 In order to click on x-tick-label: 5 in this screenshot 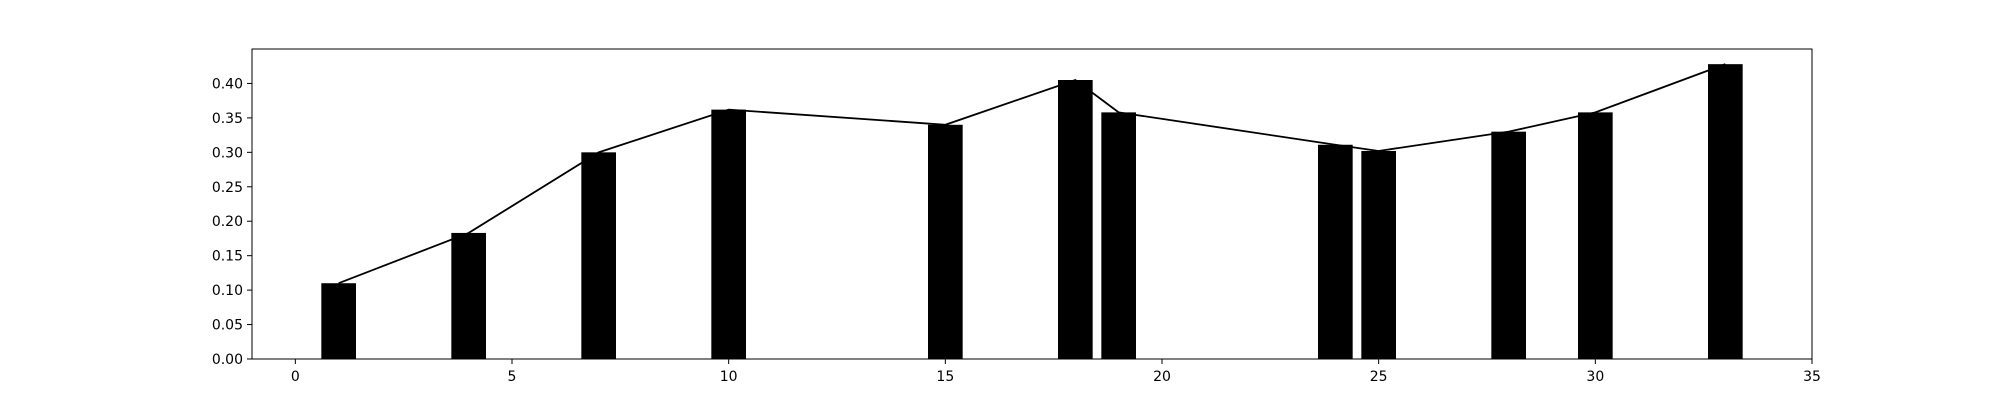, I will do `click(512, 377)`.